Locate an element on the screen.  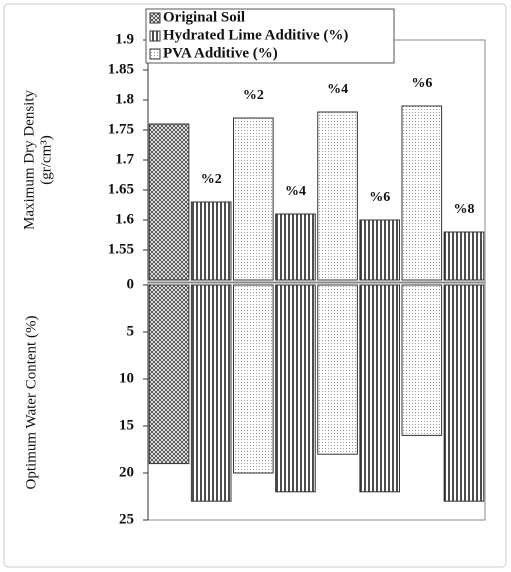
y-axis-label: (gr/cm³) is located at coordinates (46, 159).